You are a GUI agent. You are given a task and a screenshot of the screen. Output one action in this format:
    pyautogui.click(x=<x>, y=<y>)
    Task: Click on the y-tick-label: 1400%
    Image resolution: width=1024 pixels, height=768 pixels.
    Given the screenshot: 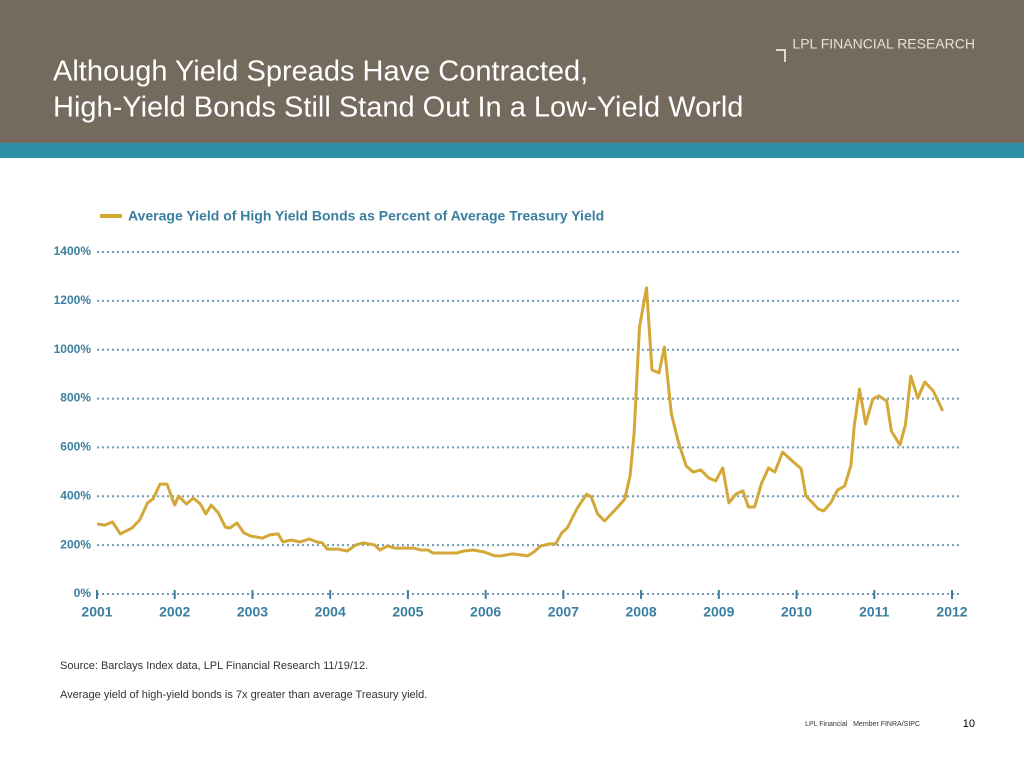 What is the action you would take?
    pyautogui.click(x=73, y=251)
    